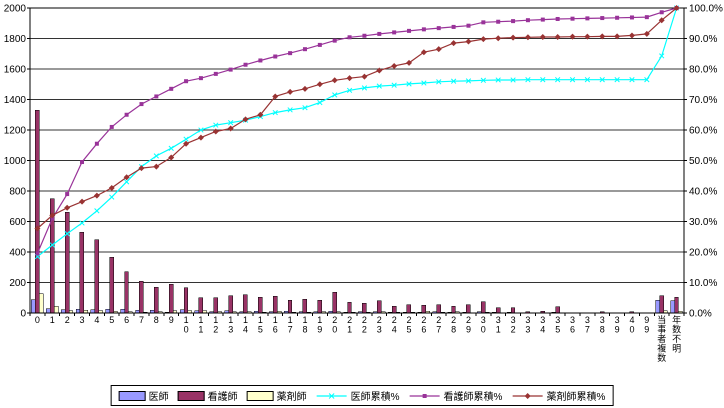  What do you see at coordinates (81, 320) in the screenshot?
I see `x-axis-category-label: 3` at bounding box center [81, 320].